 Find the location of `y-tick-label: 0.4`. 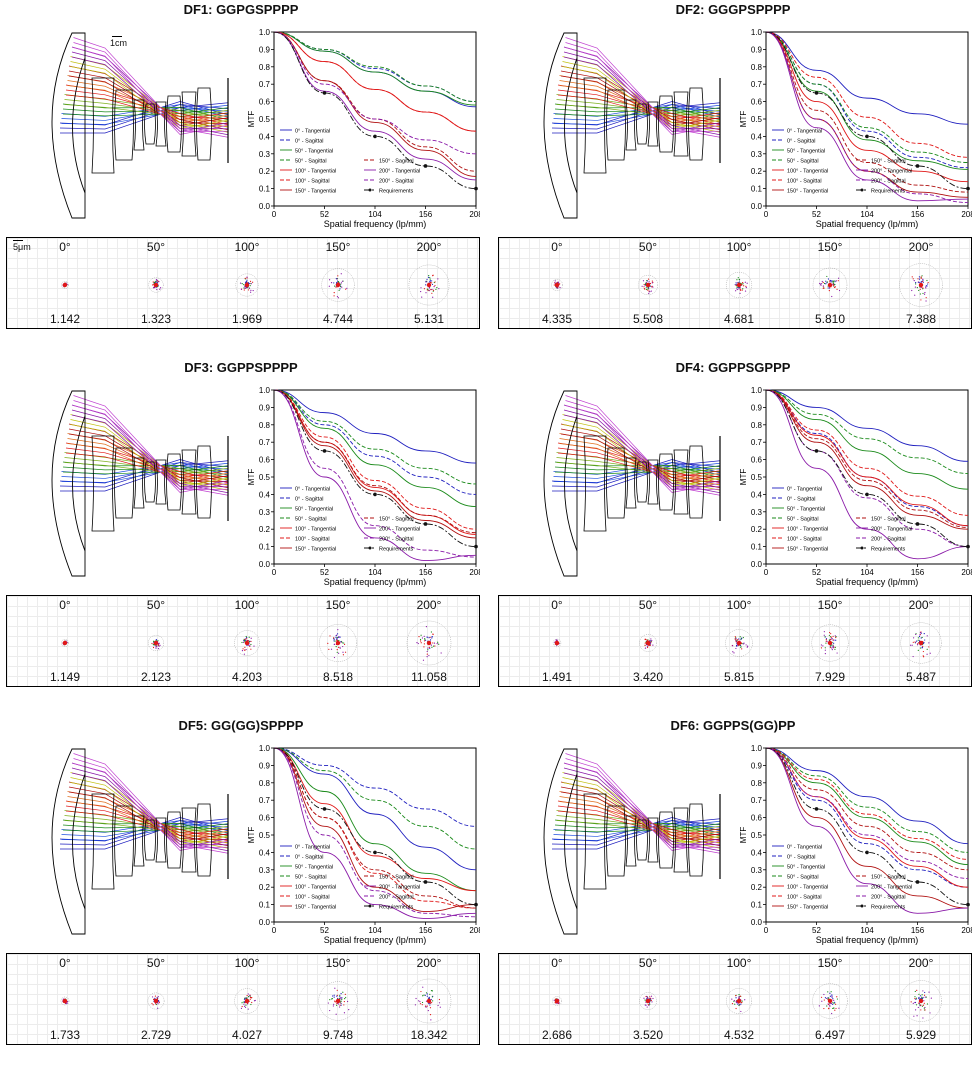

y-tick-label: 0.4 is located at coordinates (757, 494).